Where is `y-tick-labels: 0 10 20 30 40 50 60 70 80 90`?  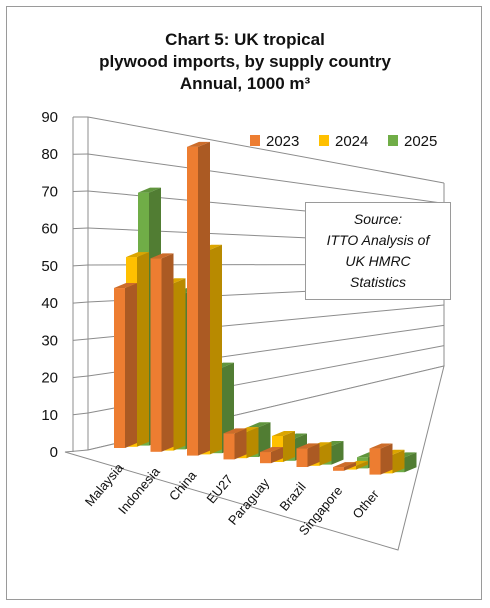
y-tick-labels: 0 10 20 30 40 50 60 70 80 90 is located at coordinates (49, 285).